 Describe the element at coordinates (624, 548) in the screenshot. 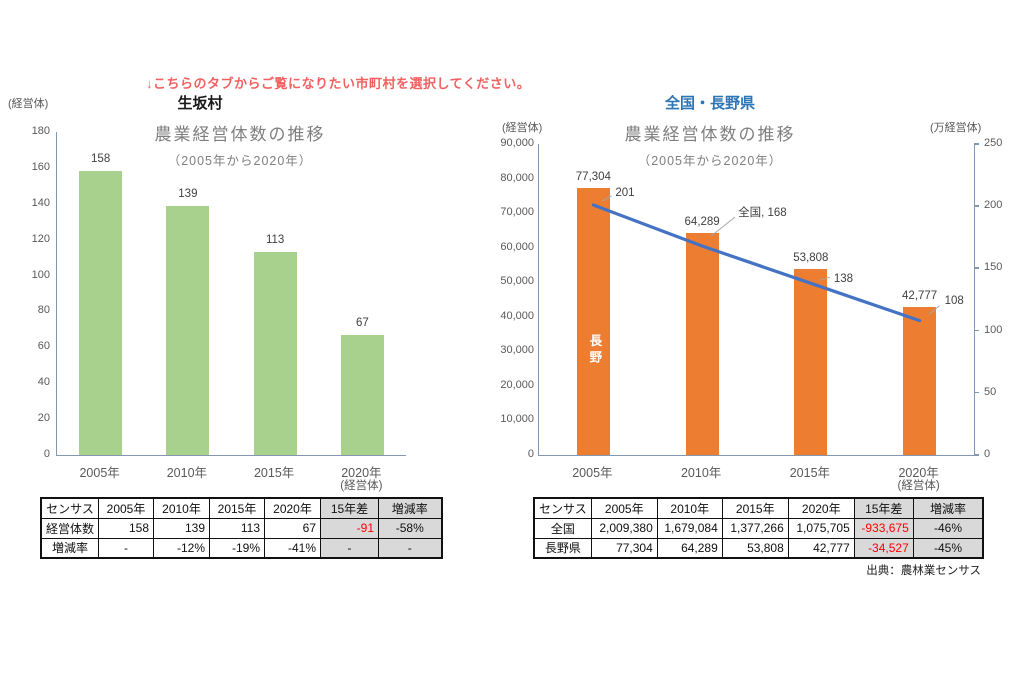

I see `national-value-cell: 77,304` at that location.